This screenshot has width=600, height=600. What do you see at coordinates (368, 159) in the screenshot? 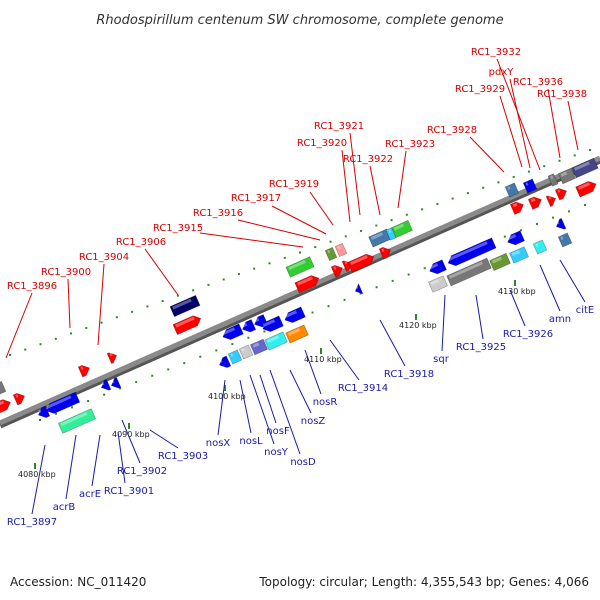
I see `gene-label: RC1_3922` at bounding box center [368, 159].